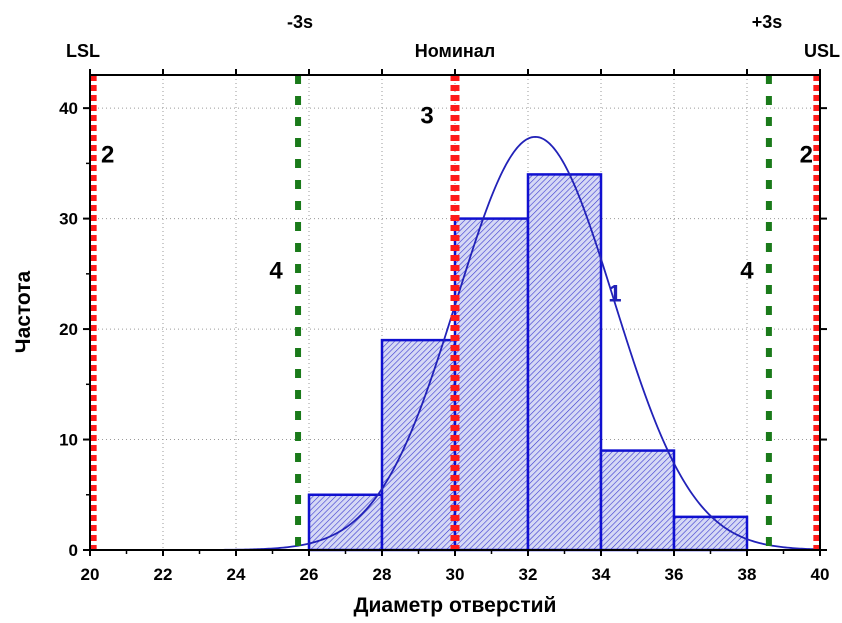  Describe the element at coordinates (767, 22) in the screenshot. I see `reference-top-label: +3s` at that location.